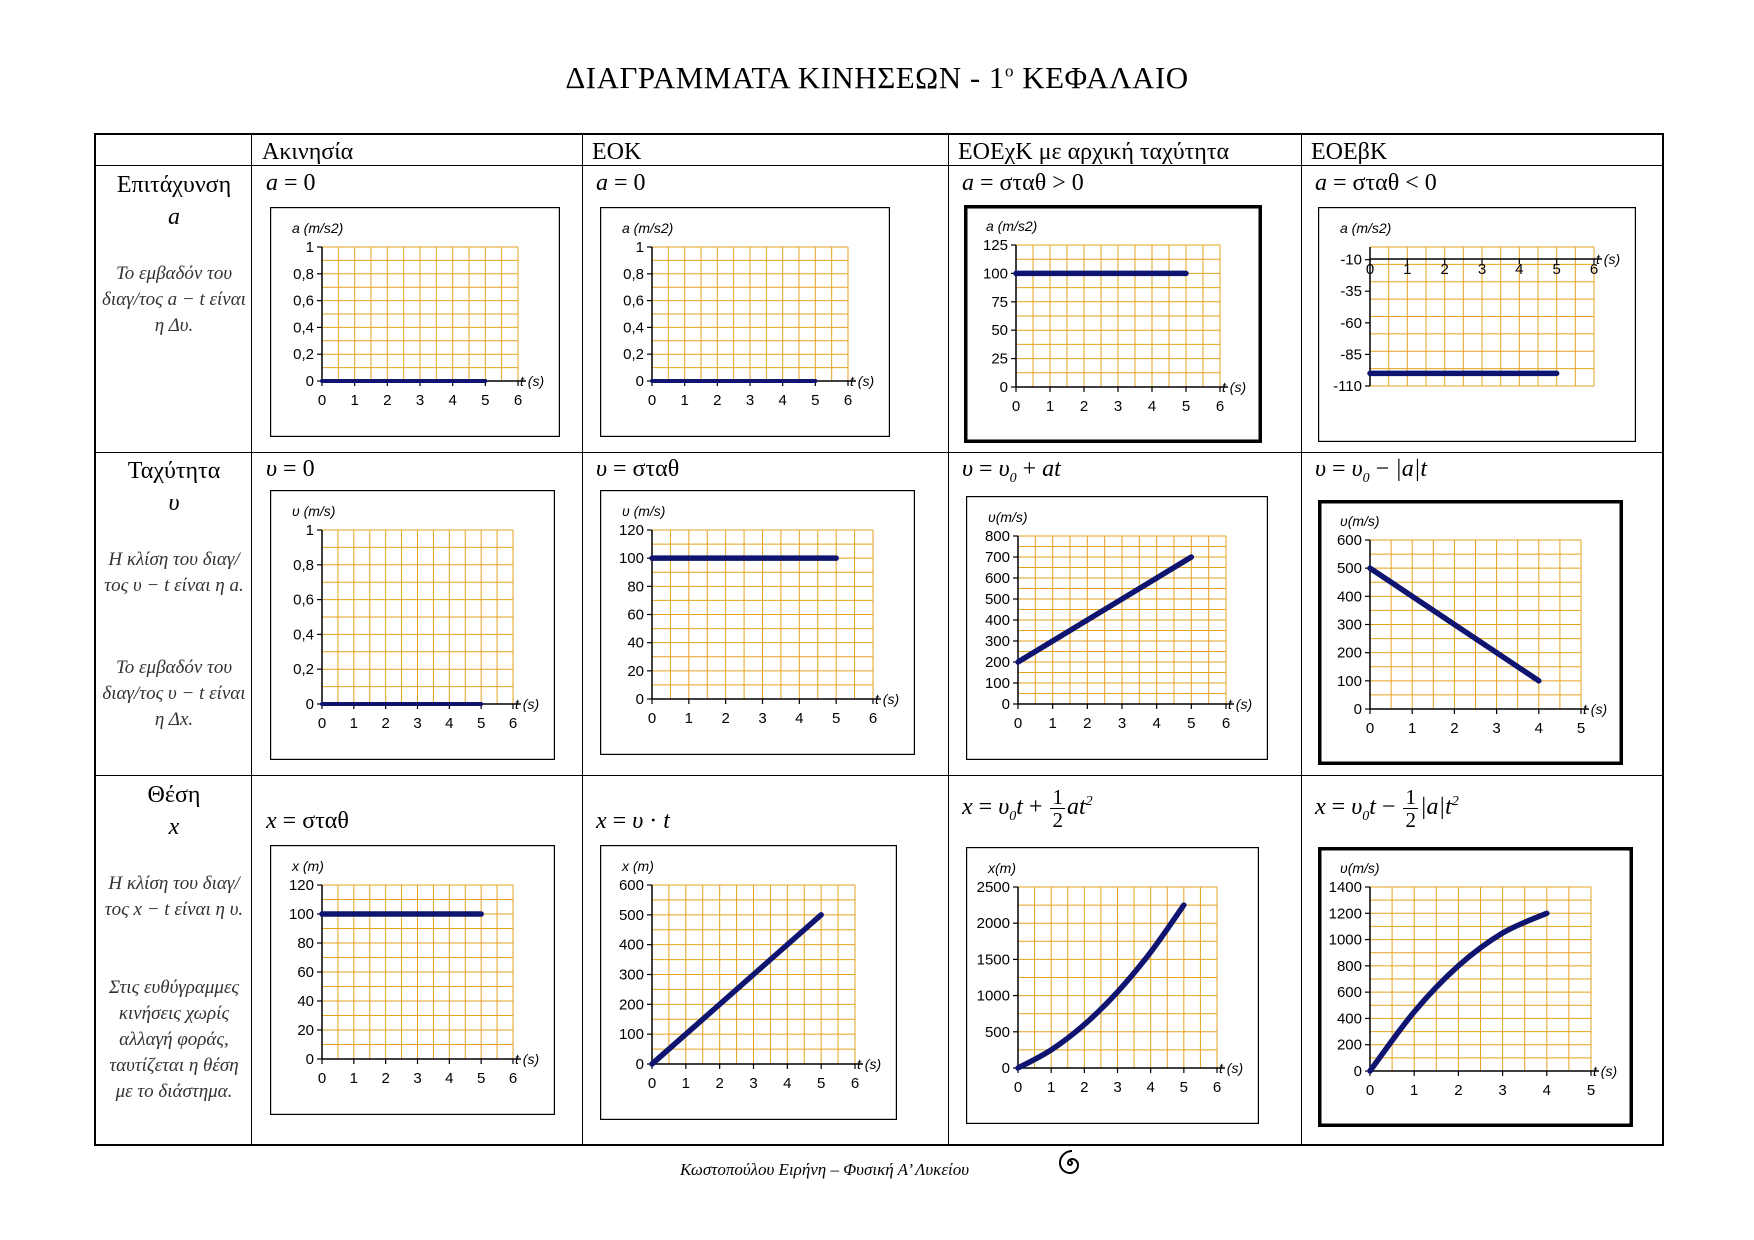 The image size is (1754, 1240). I want to click on formula-r1c0: υ = 0, so click(290, 469).